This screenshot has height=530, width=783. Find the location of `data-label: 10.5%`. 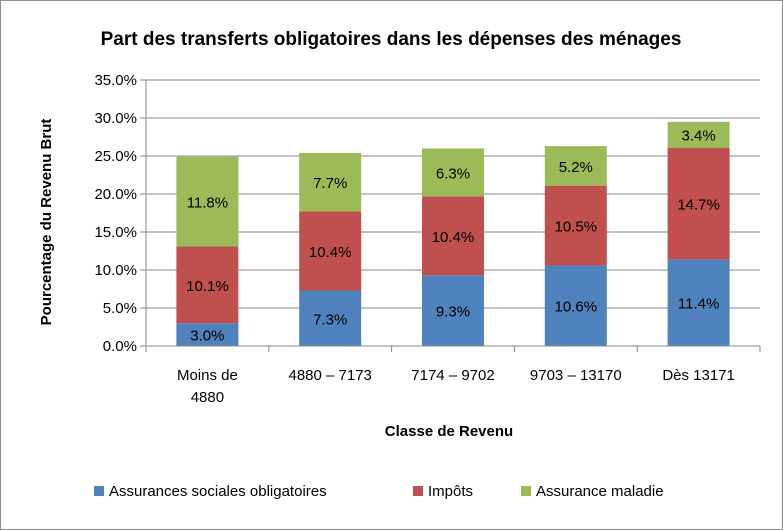

data-label: 10.5% is located at coordinates (576, 227).